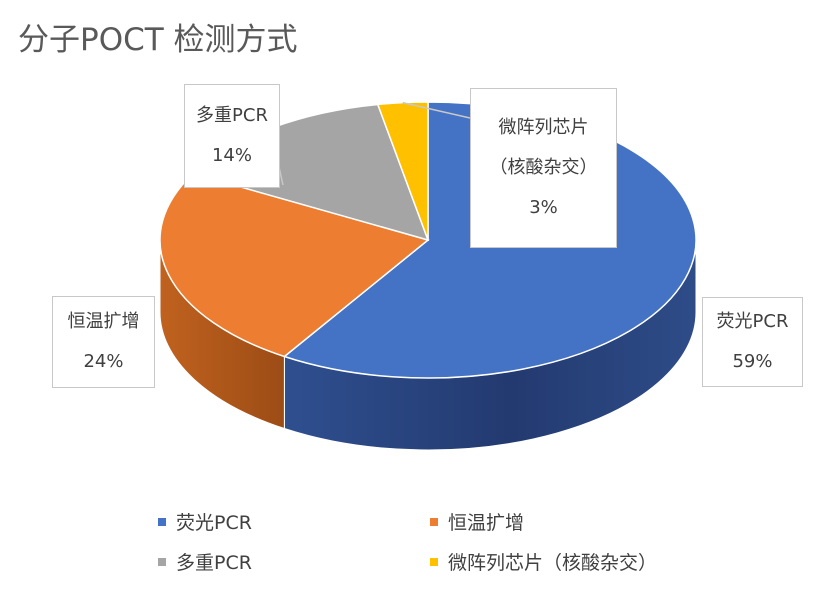  I want to click on legend-item-isothermal: 恒温扩增, so click(477, 521).